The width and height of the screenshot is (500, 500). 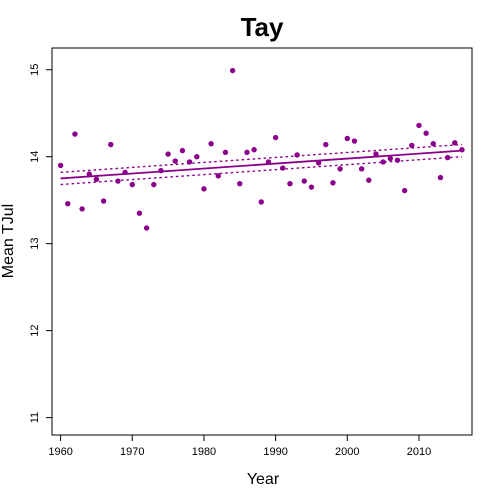 I want to click on trend-lines, so click(x=261, y=164).